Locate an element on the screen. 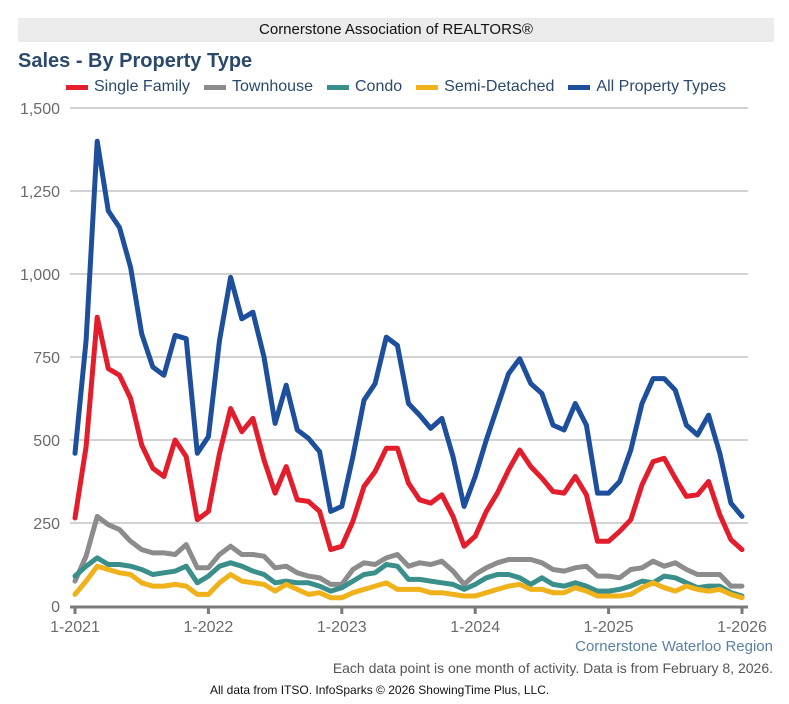  x-tick-label: 1-2025 is located at coordinates (609, 627).